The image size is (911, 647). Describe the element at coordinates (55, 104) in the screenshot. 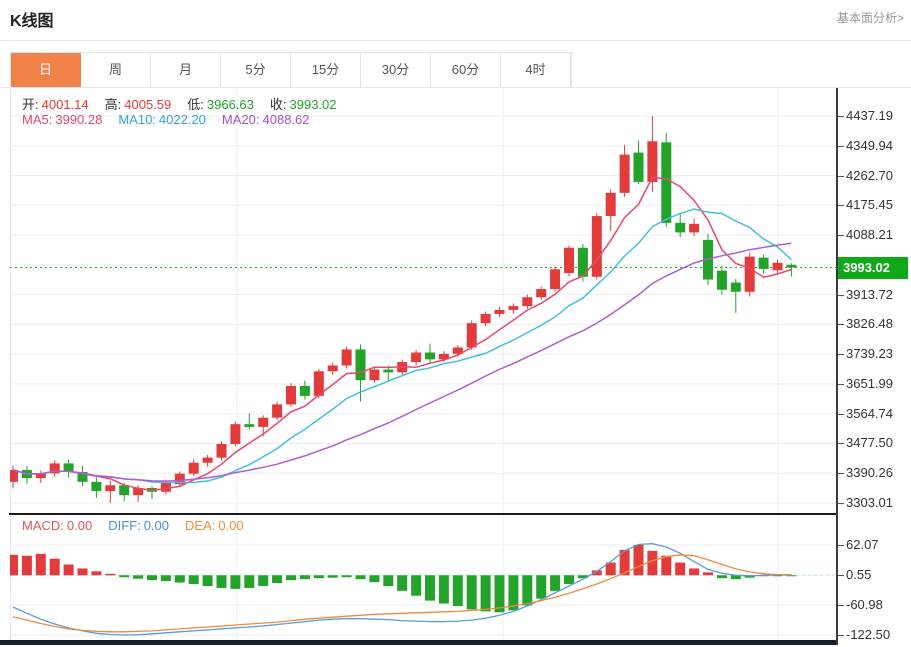

I see `legend-item: 开: 4001.14` at that location.